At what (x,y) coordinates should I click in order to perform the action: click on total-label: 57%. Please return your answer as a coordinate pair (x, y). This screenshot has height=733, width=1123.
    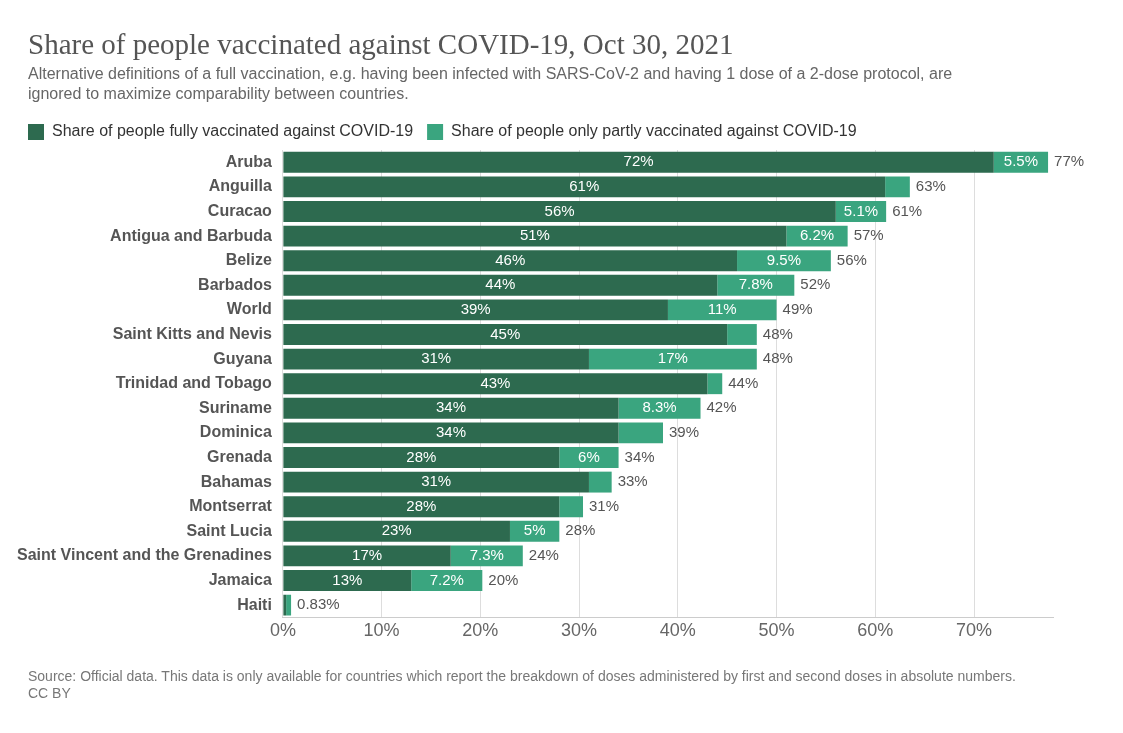
    Looking at the image, I should click on (868, 235).